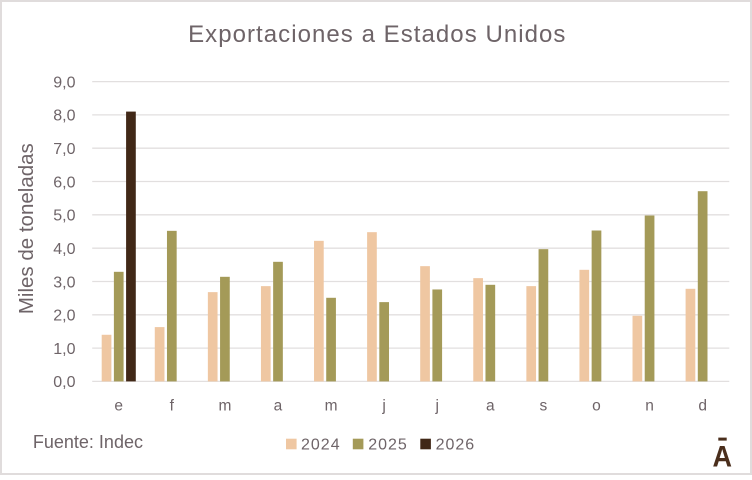 Image resolution: width=752 pixels, height=480 pixels. I want to click on svg-text: 6,0, so click(64, 182).